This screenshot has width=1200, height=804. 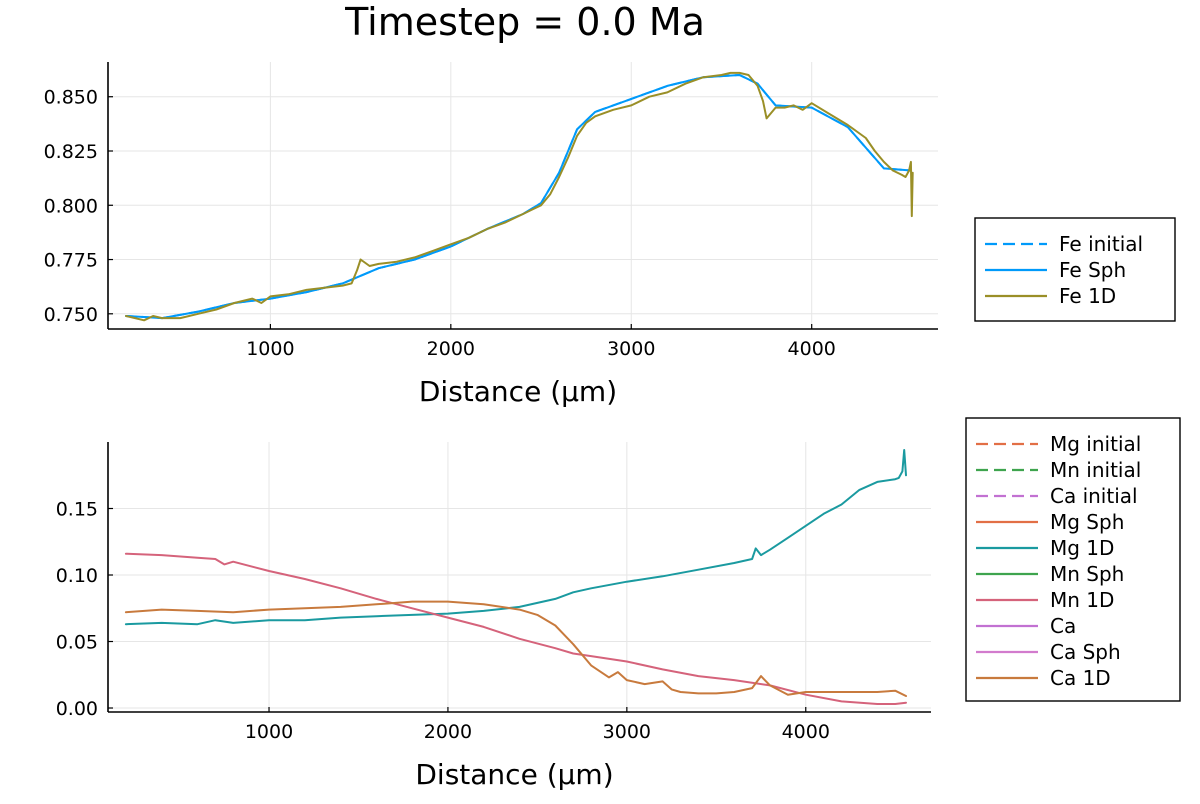 What do you see at coordinates (524, 22) in the screenshot?
I see `chart-title: Timestep = 0.0 Ma` at bounding box center [524, 22].